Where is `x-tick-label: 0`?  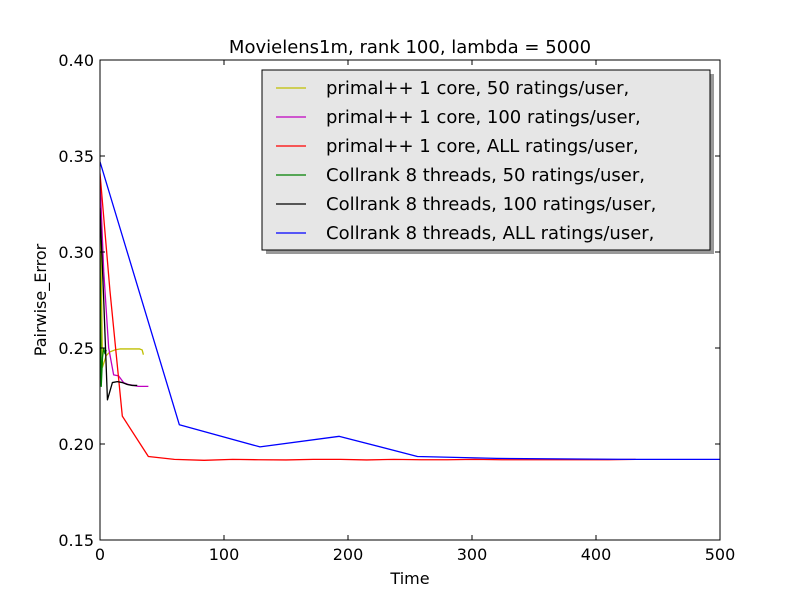 x-tick-label: 0 is located at coordinates (100, 554).